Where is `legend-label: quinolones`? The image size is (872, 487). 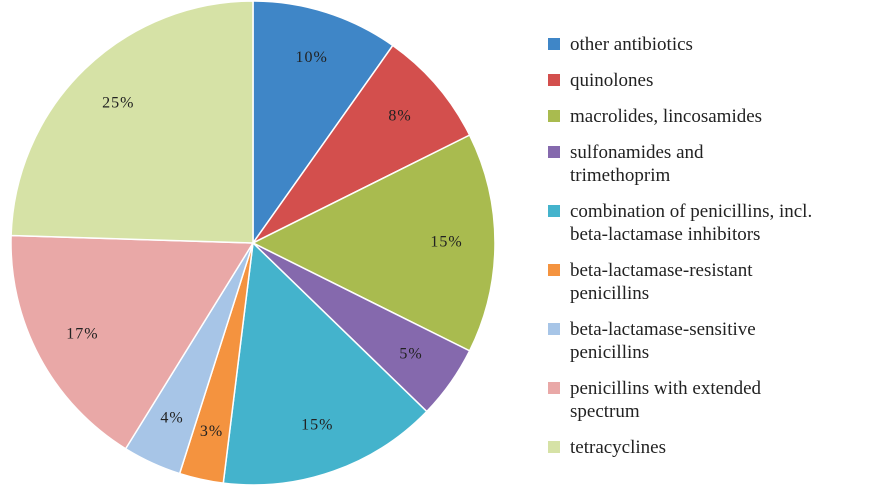 legend-label: quinolones is located at coordinates (612, 80).